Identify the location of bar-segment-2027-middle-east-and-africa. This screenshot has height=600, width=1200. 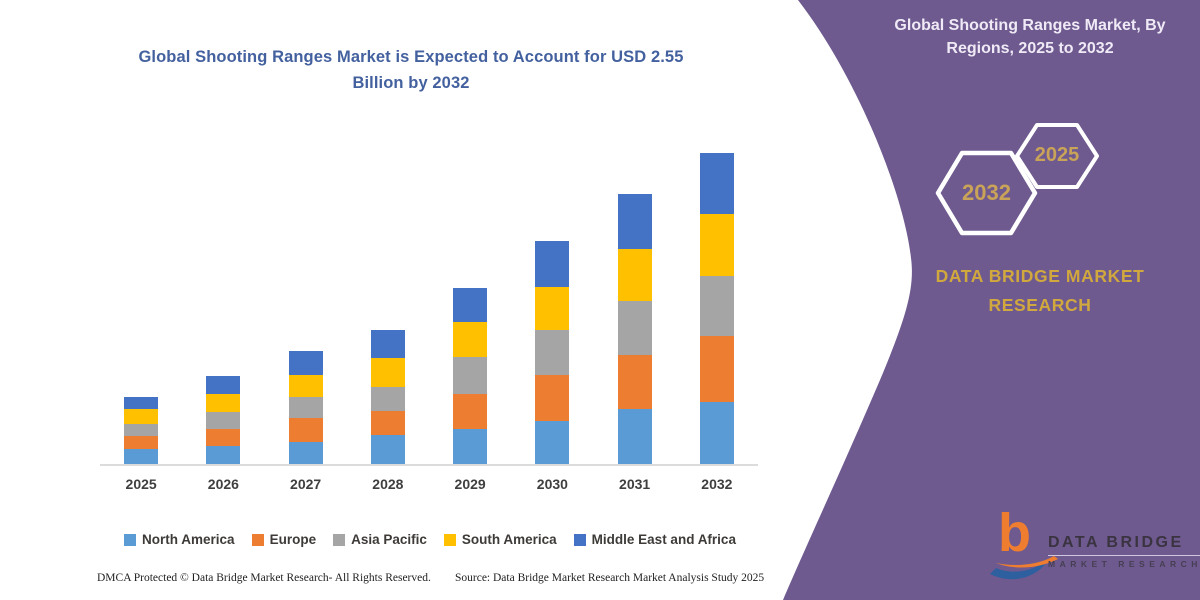
(305, 363).